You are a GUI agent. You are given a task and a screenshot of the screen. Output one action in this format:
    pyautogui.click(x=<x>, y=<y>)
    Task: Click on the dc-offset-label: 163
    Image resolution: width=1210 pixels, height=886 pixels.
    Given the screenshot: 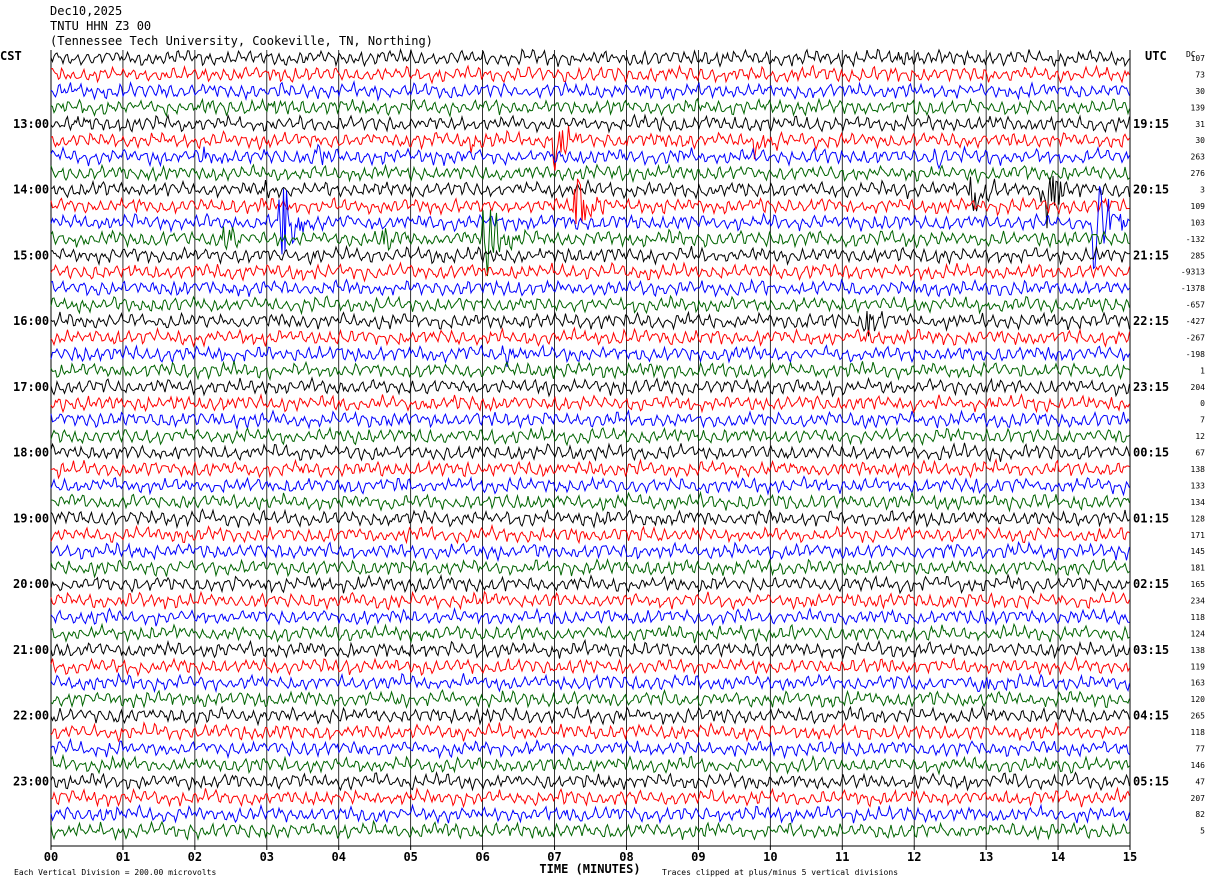 What is the action you would take?
    pyautogui.click(x=1198, y=683)
    